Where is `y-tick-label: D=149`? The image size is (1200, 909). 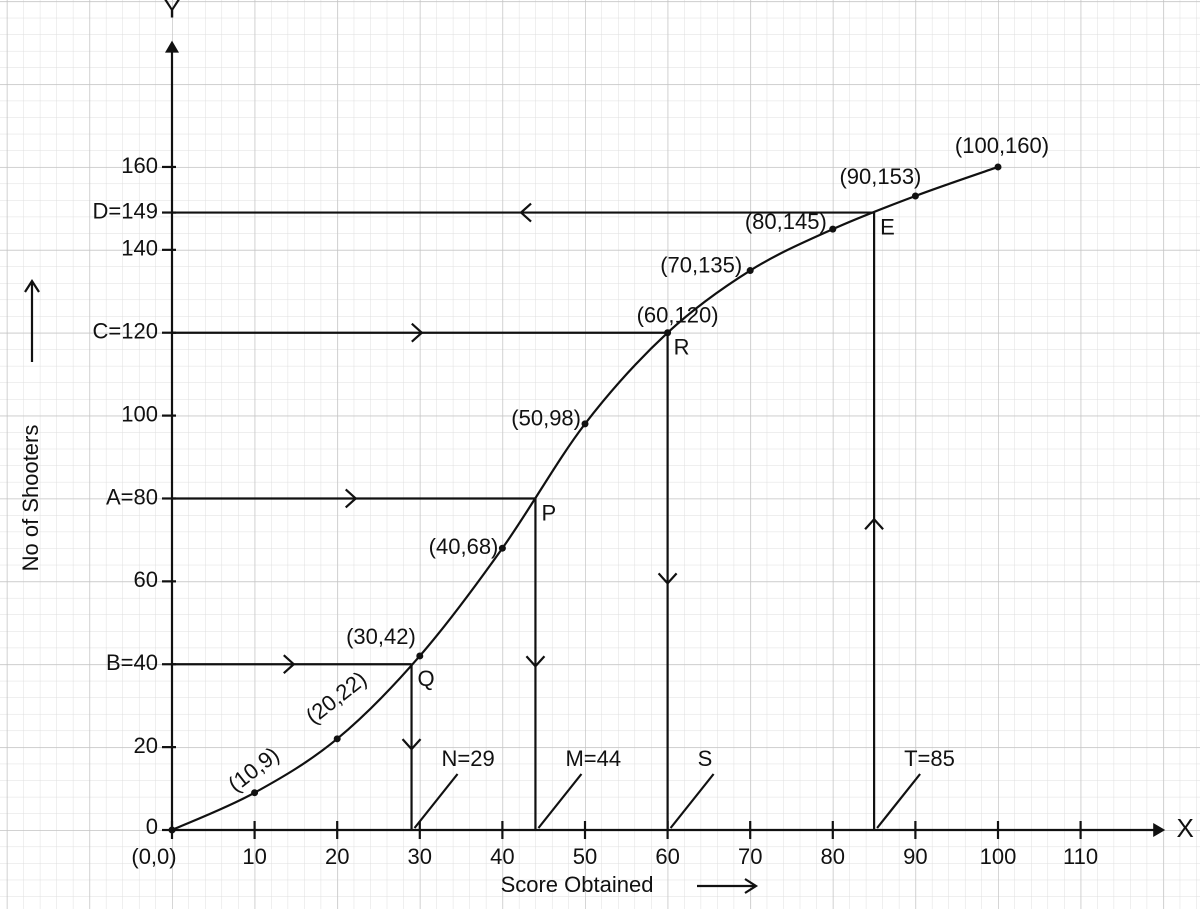
y-tick-label: D=149 is located at coordinates (125, 210).